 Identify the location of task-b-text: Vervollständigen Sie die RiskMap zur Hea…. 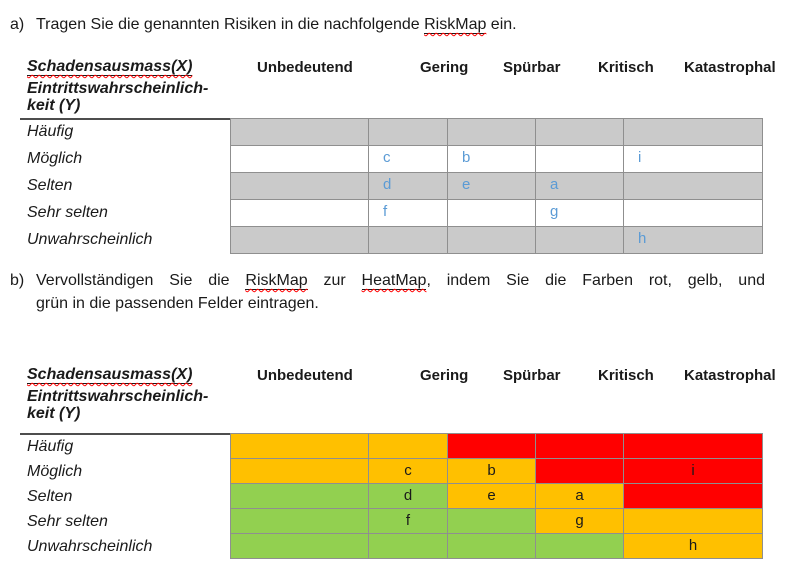
(400, 292).